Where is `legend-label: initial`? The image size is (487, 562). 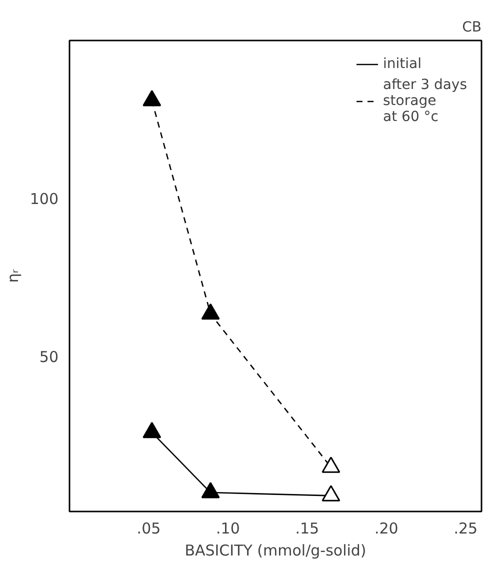
legend-label: initial is located at coordinates (402, 64).